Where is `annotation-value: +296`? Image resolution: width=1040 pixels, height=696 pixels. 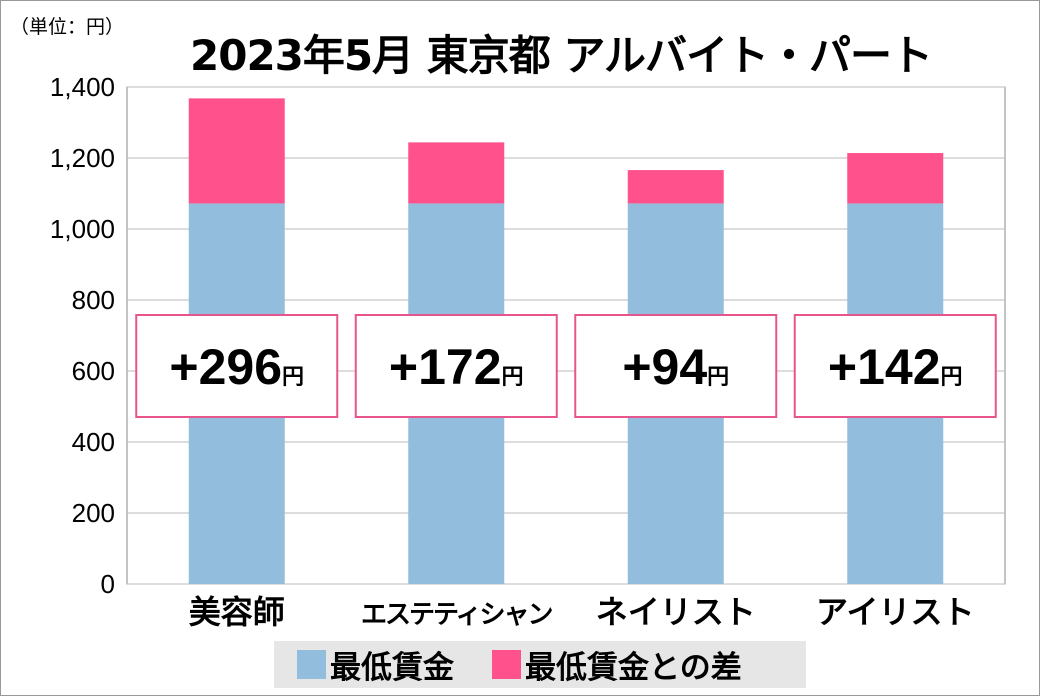 annotation-value: +296 is located at coordinates (225, 367).